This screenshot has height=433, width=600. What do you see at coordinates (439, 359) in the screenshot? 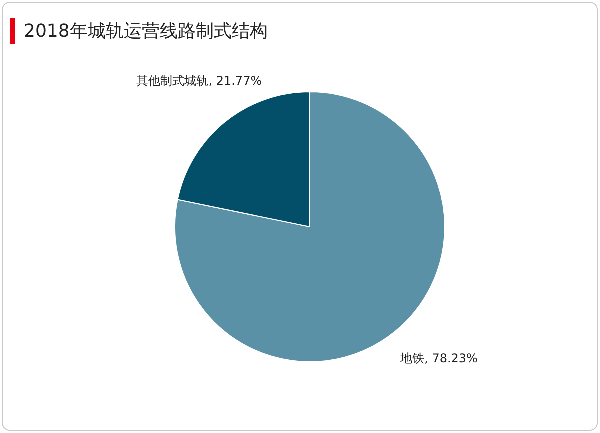
I see `slice-label: 地铁, 78.23%` at bounding box center [439, 359].